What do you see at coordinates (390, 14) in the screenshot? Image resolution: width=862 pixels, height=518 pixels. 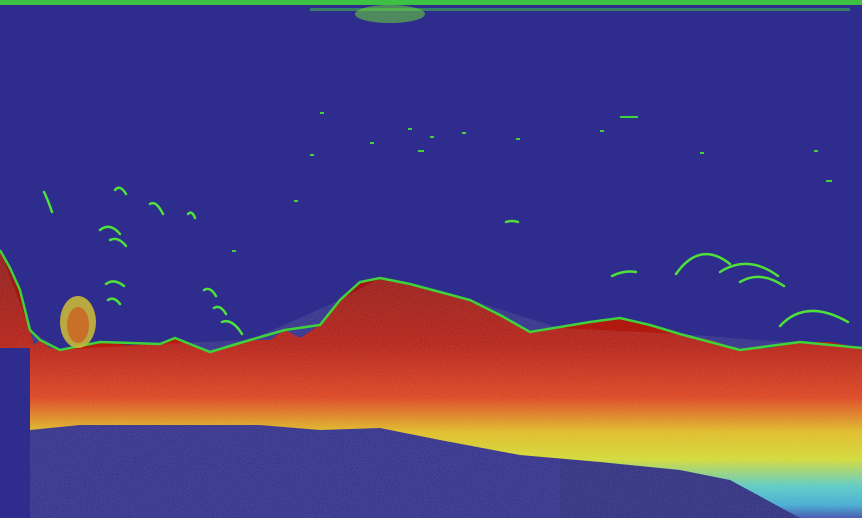 I see `surface-clutter` at bounding box center [390, 14].